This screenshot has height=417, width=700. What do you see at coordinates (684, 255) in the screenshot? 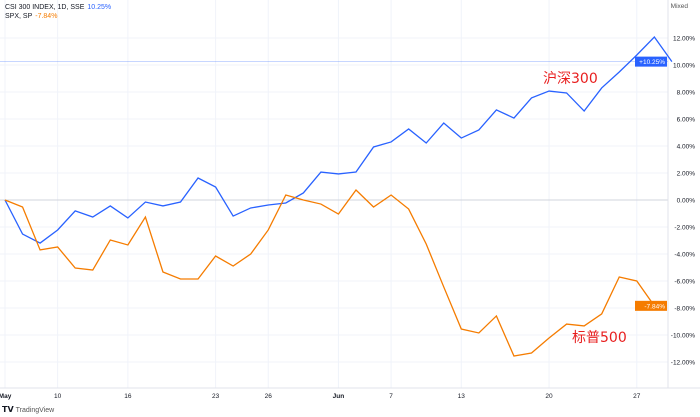
I see `y-tick-label: -4.00%` at bounding box center [684, 255].